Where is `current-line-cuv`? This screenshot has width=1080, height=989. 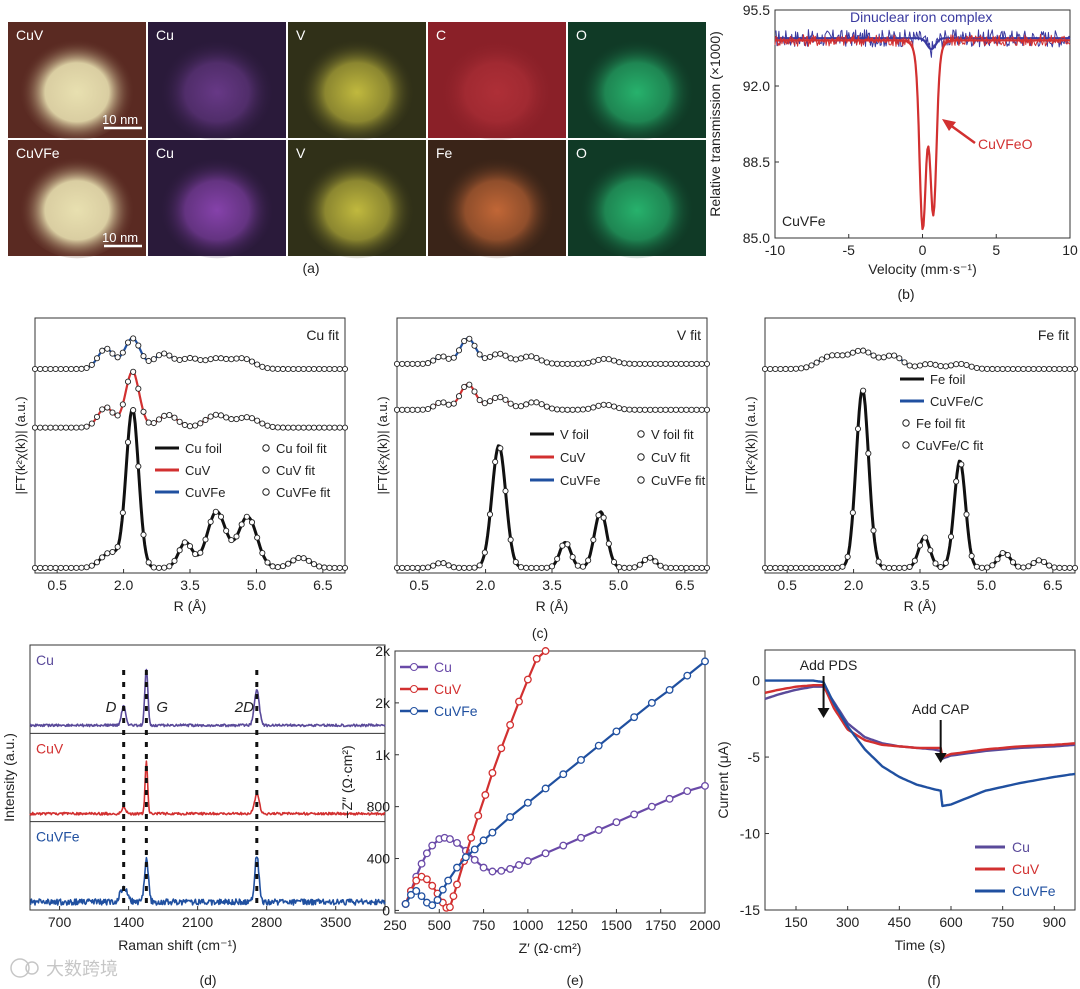 current-line-cuv is located at coordinates (920, 721).